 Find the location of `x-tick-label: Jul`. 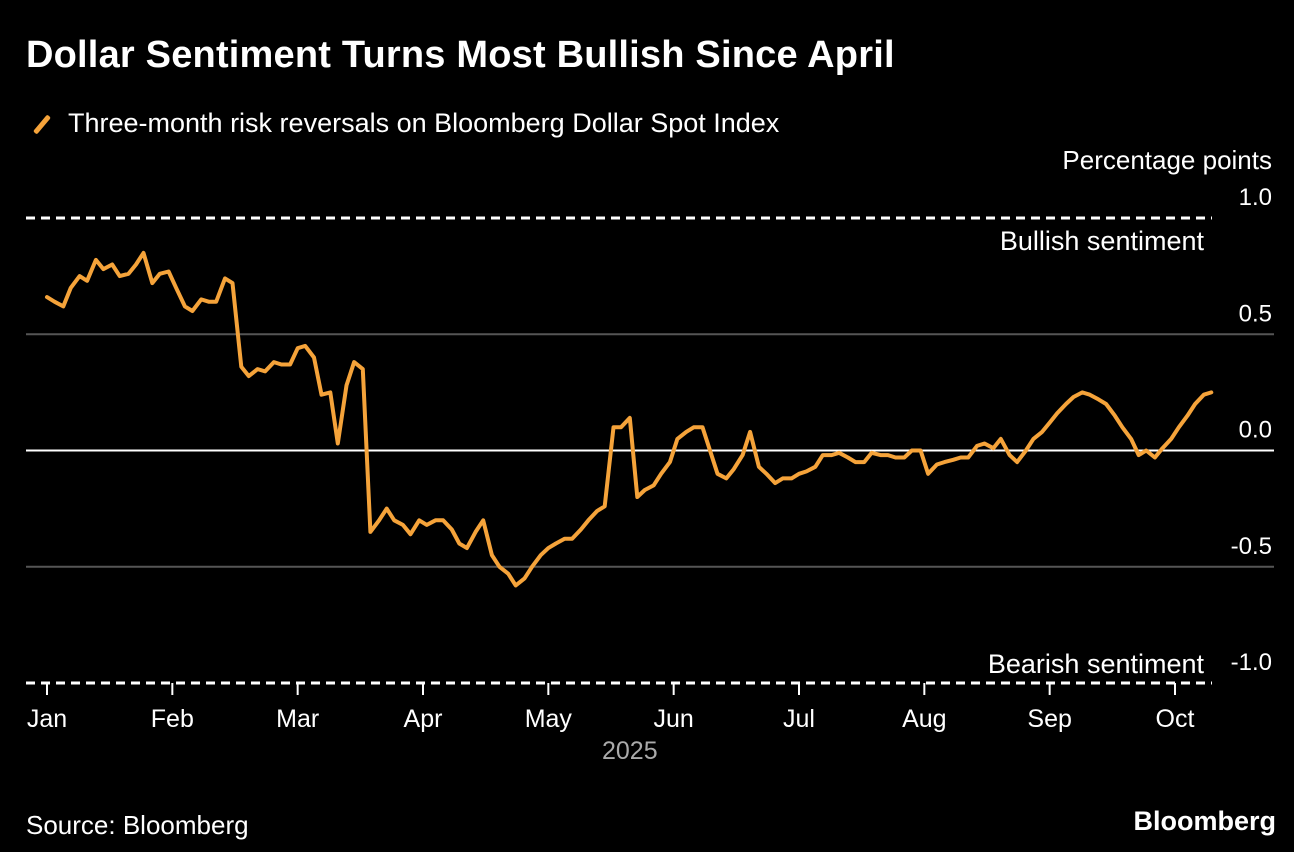

x-tick-label: Jul is located at coordinates (799, 719).